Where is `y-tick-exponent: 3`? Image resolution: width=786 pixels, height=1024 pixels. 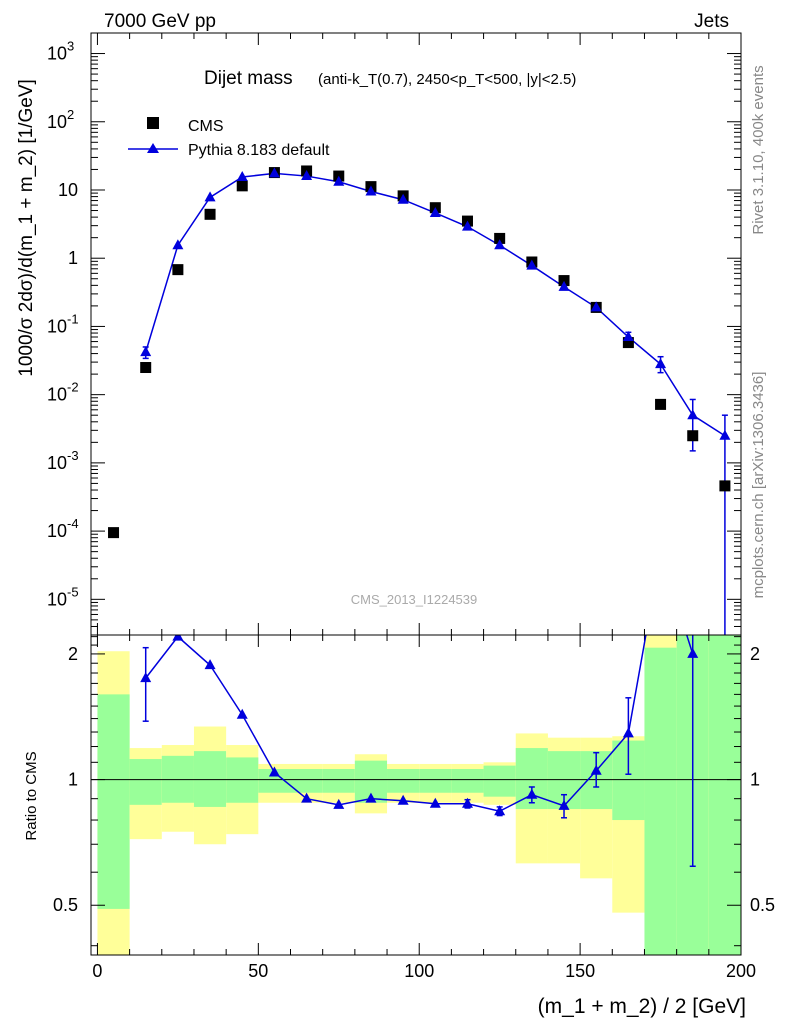
y-tick-exponent: 3 is located at coordinates (70, 46).